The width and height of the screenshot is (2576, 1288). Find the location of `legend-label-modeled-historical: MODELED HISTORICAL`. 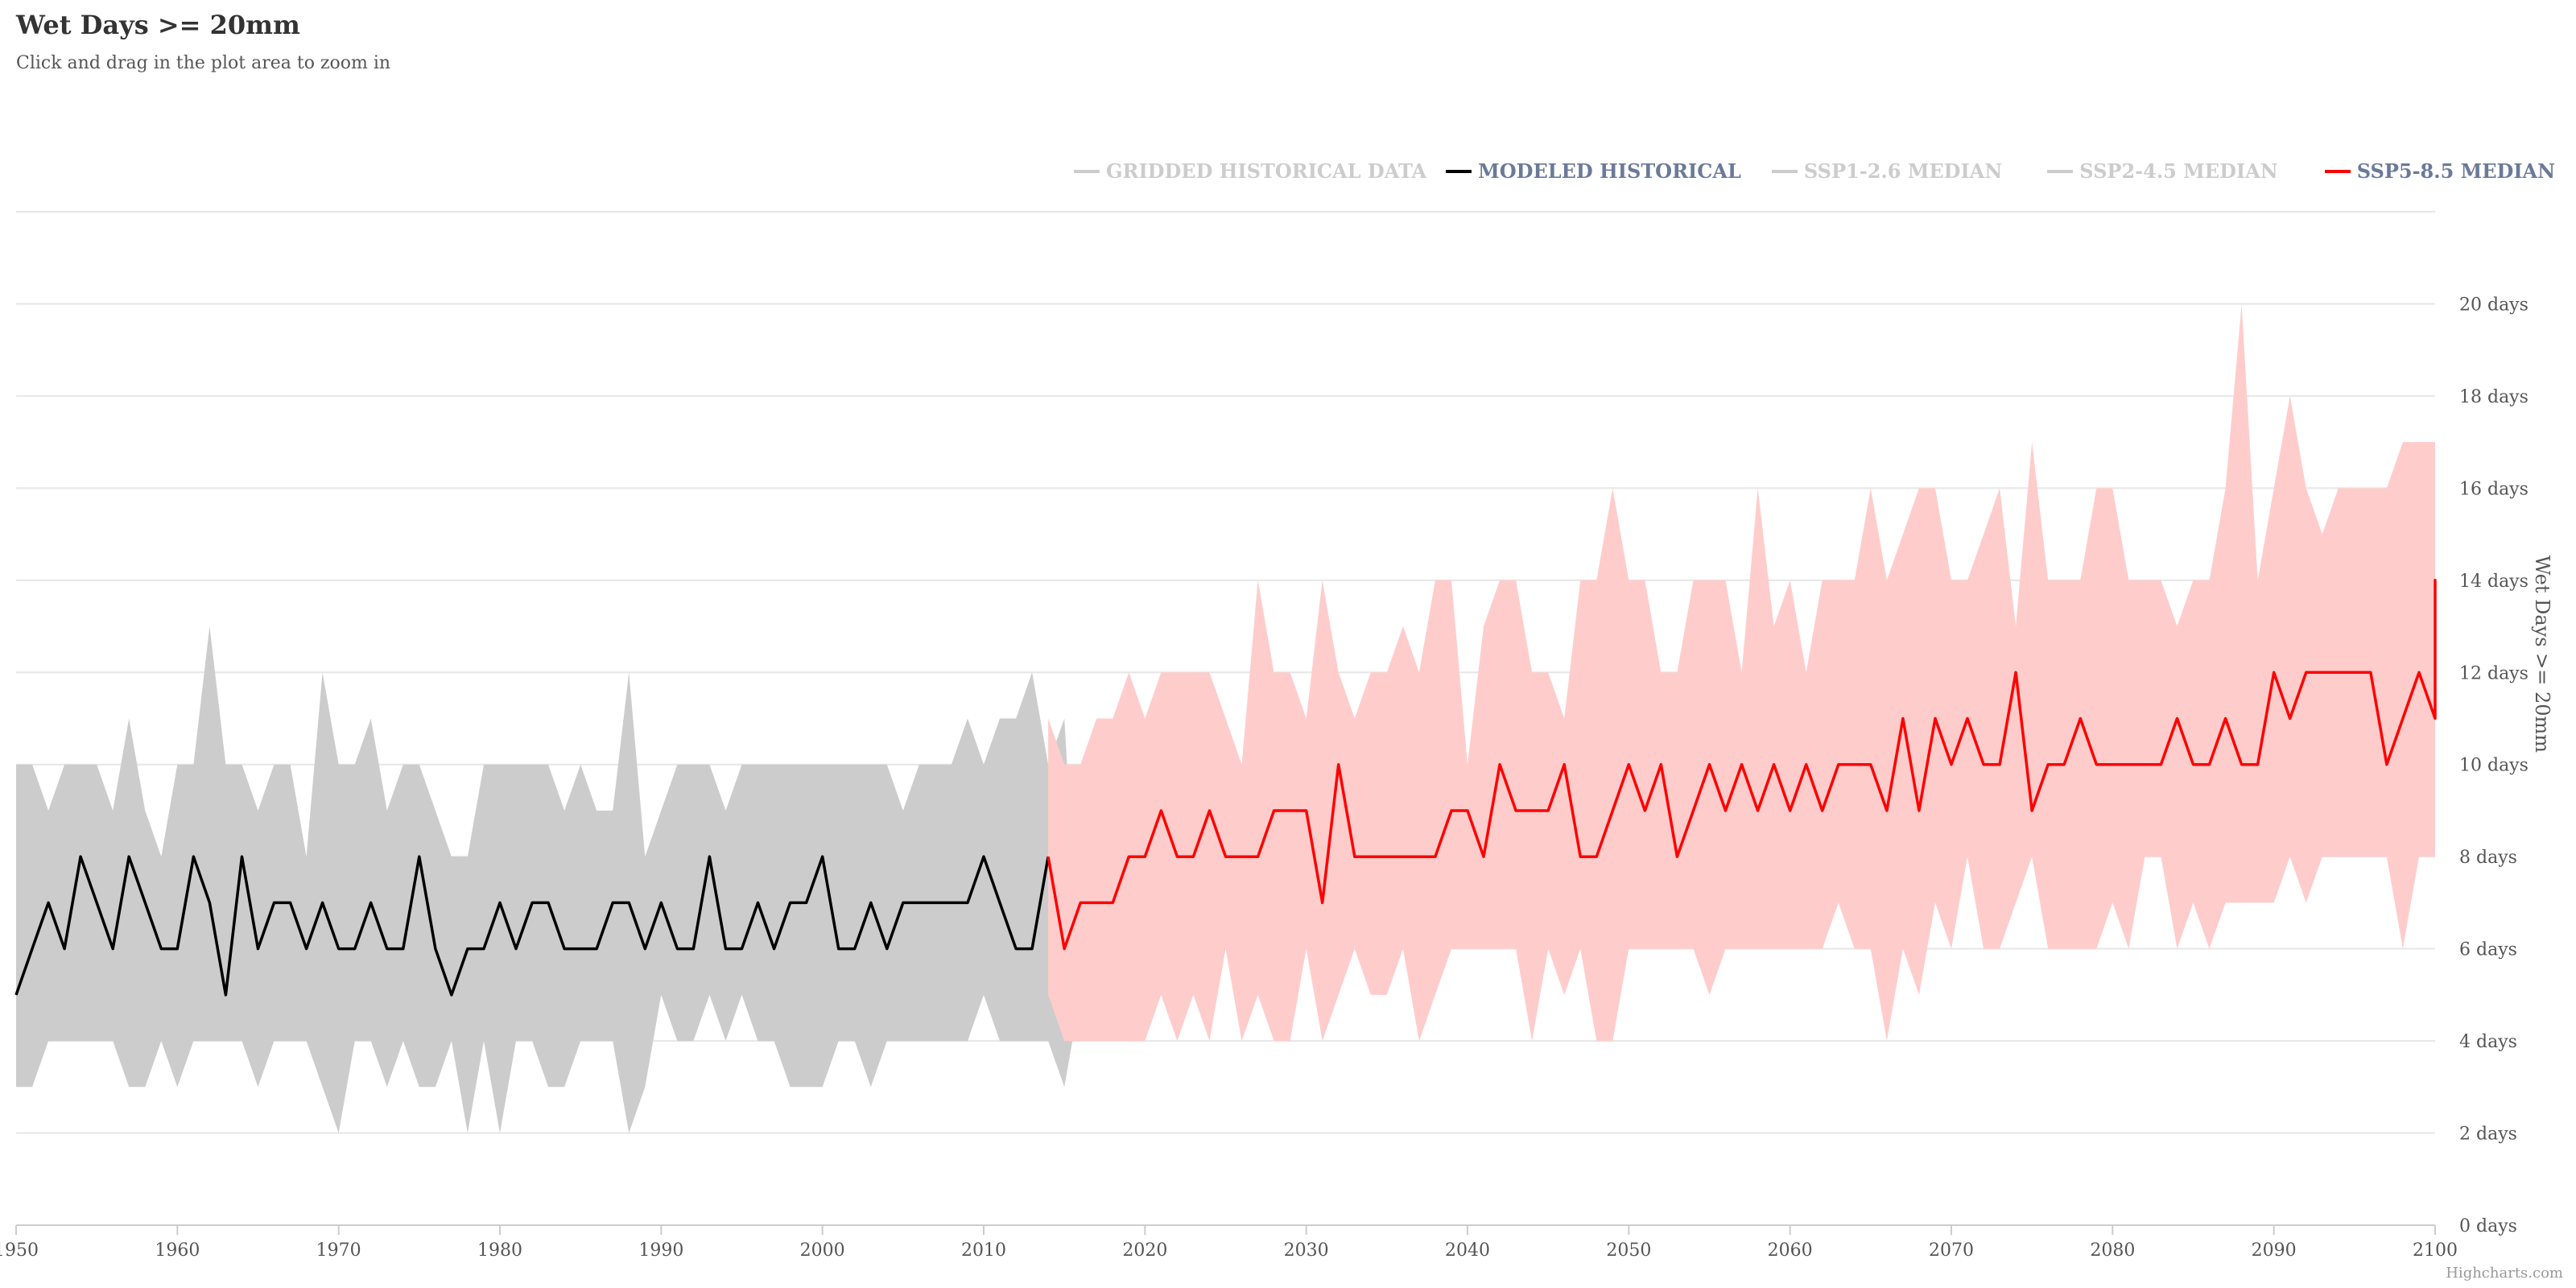

legend-label-modeled-historical: MODELED HISTORICAL is located at coordinates (1609, 171).